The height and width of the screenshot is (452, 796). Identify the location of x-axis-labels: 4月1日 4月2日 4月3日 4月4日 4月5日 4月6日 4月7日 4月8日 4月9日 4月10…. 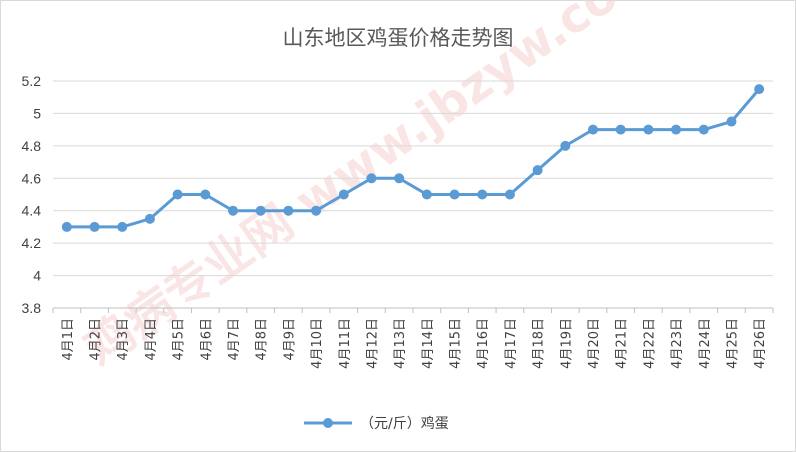
(414, 343).